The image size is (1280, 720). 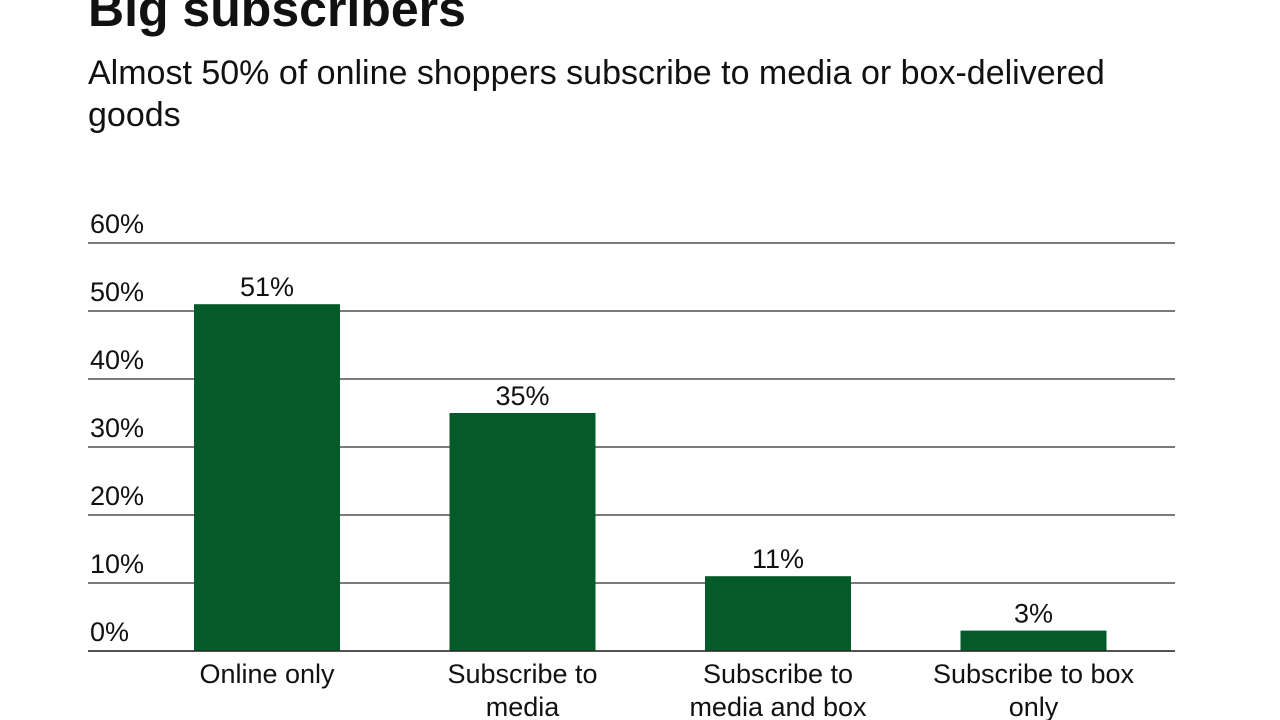 I want to click on data-label: 11%, so click(x=778, y=559).